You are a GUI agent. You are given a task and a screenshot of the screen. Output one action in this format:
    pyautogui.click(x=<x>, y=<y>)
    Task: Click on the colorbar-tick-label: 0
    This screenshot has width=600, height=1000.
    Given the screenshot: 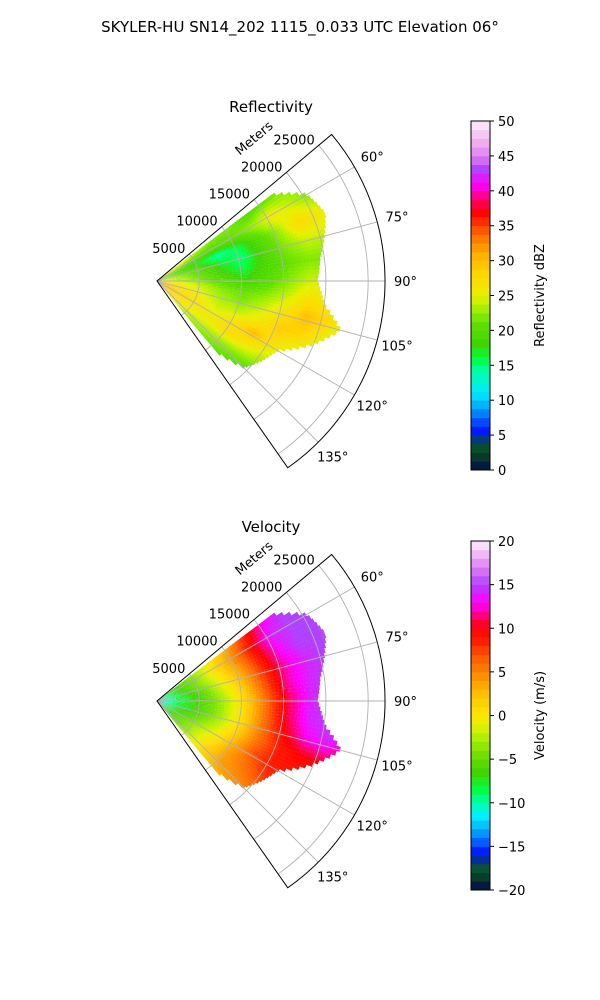 What is the action you would take?
    pyautogui.click(x=502, y=471)
    